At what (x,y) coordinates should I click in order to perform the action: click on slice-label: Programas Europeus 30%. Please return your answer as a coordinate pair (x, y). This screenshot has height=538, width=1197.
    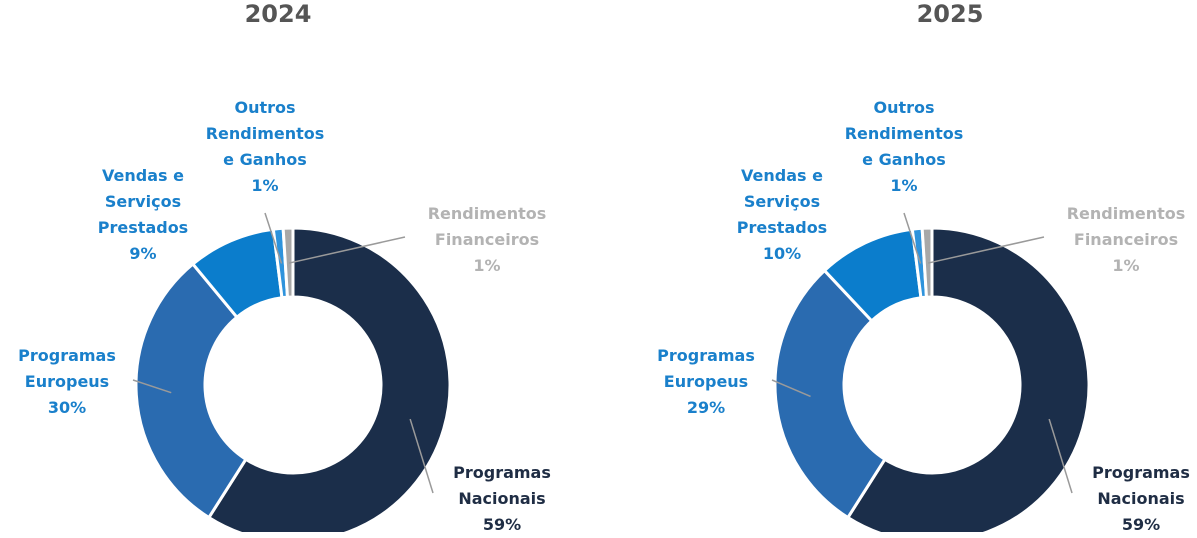
    Looking at the image, I should click on (67, 382).